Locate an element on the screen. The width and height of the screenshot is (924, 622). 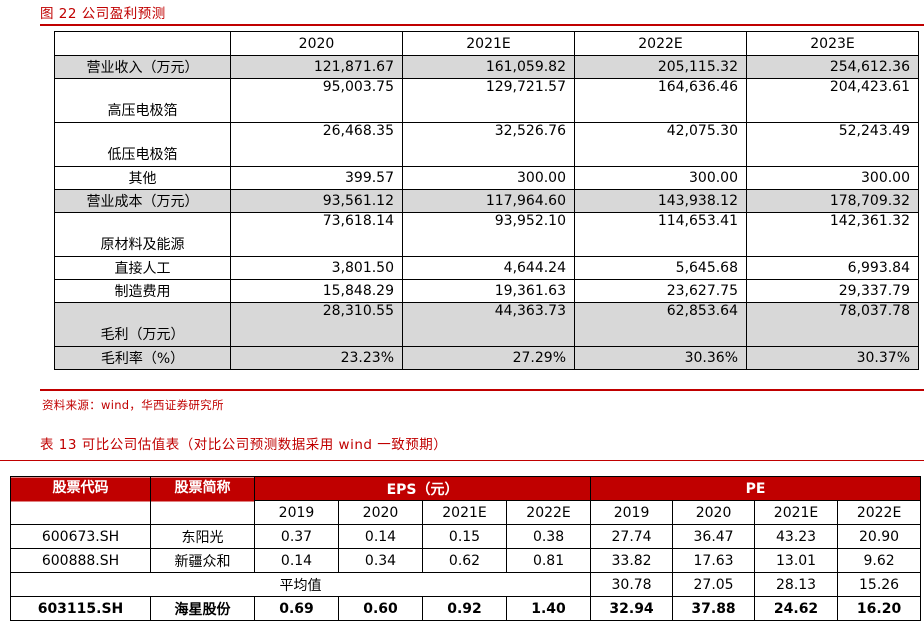
year-cell: 2020 is located at coordinates (714, 512).